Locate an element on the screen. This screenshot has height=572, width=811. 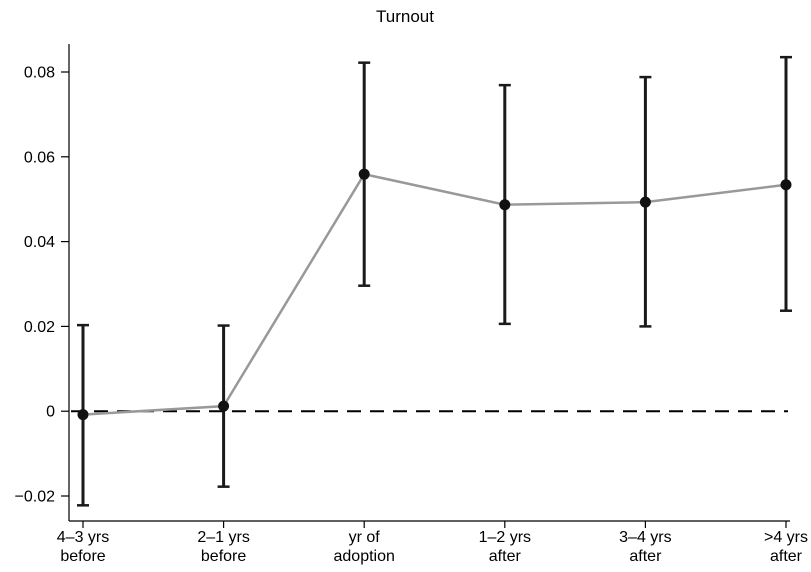
x-tick-label: 3–4 yrs is located at coordinates (645, 537).